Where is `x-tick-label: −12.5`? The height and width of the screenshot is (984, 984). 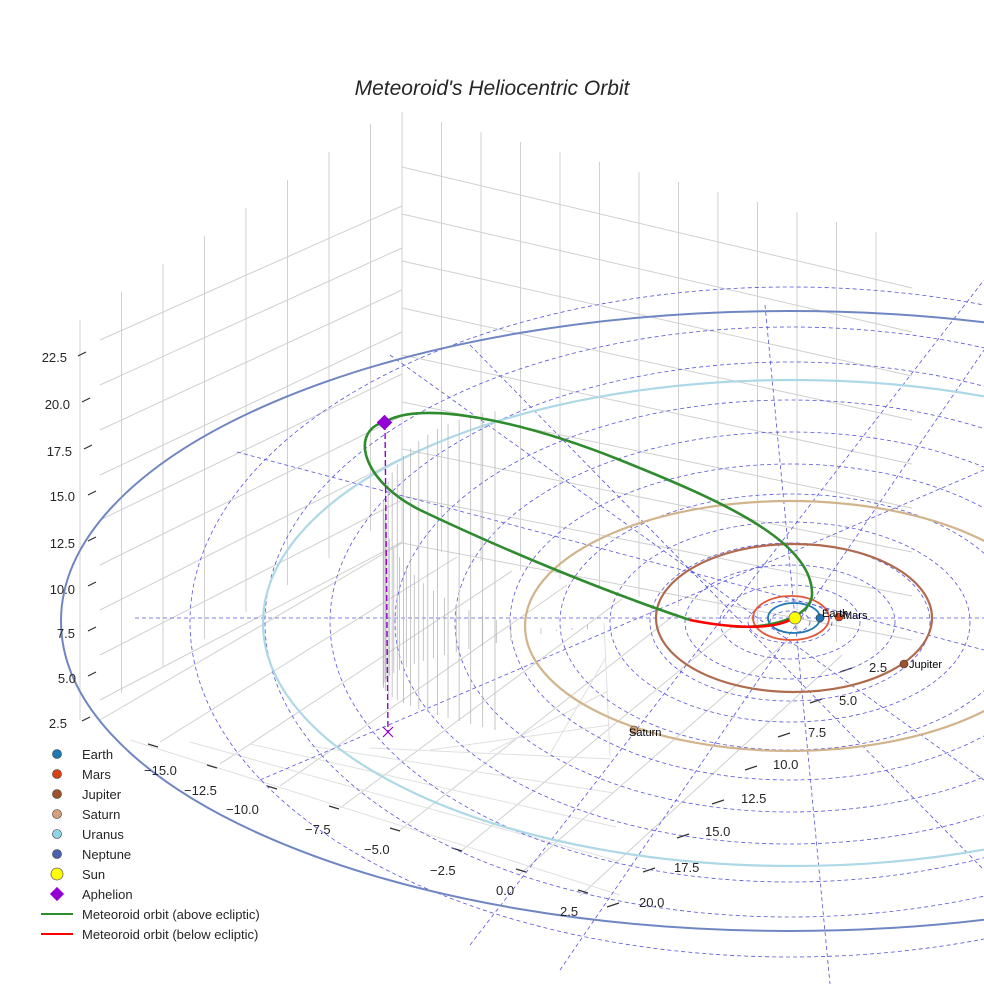 x-tick-label: −12.5 is located at coordinates (200, 790).